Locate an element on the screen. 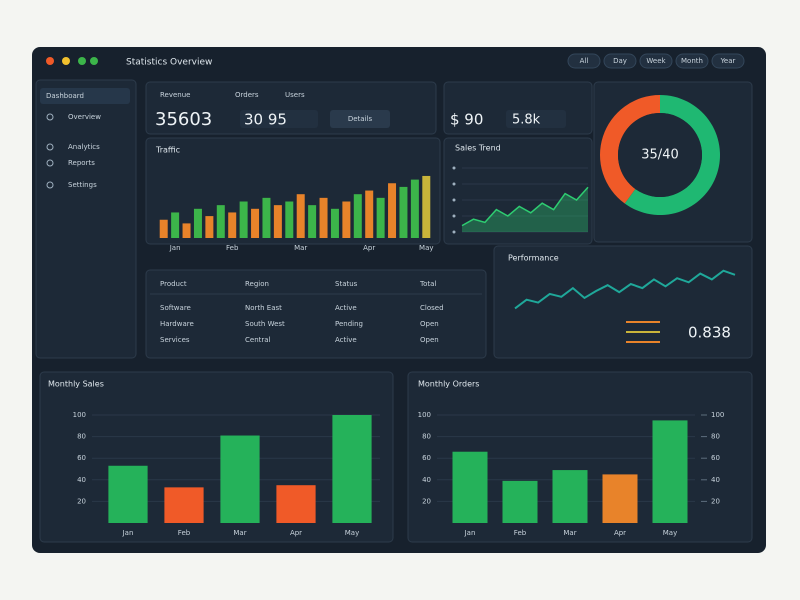  tab-label: Year is located at coordinates (728, 61).